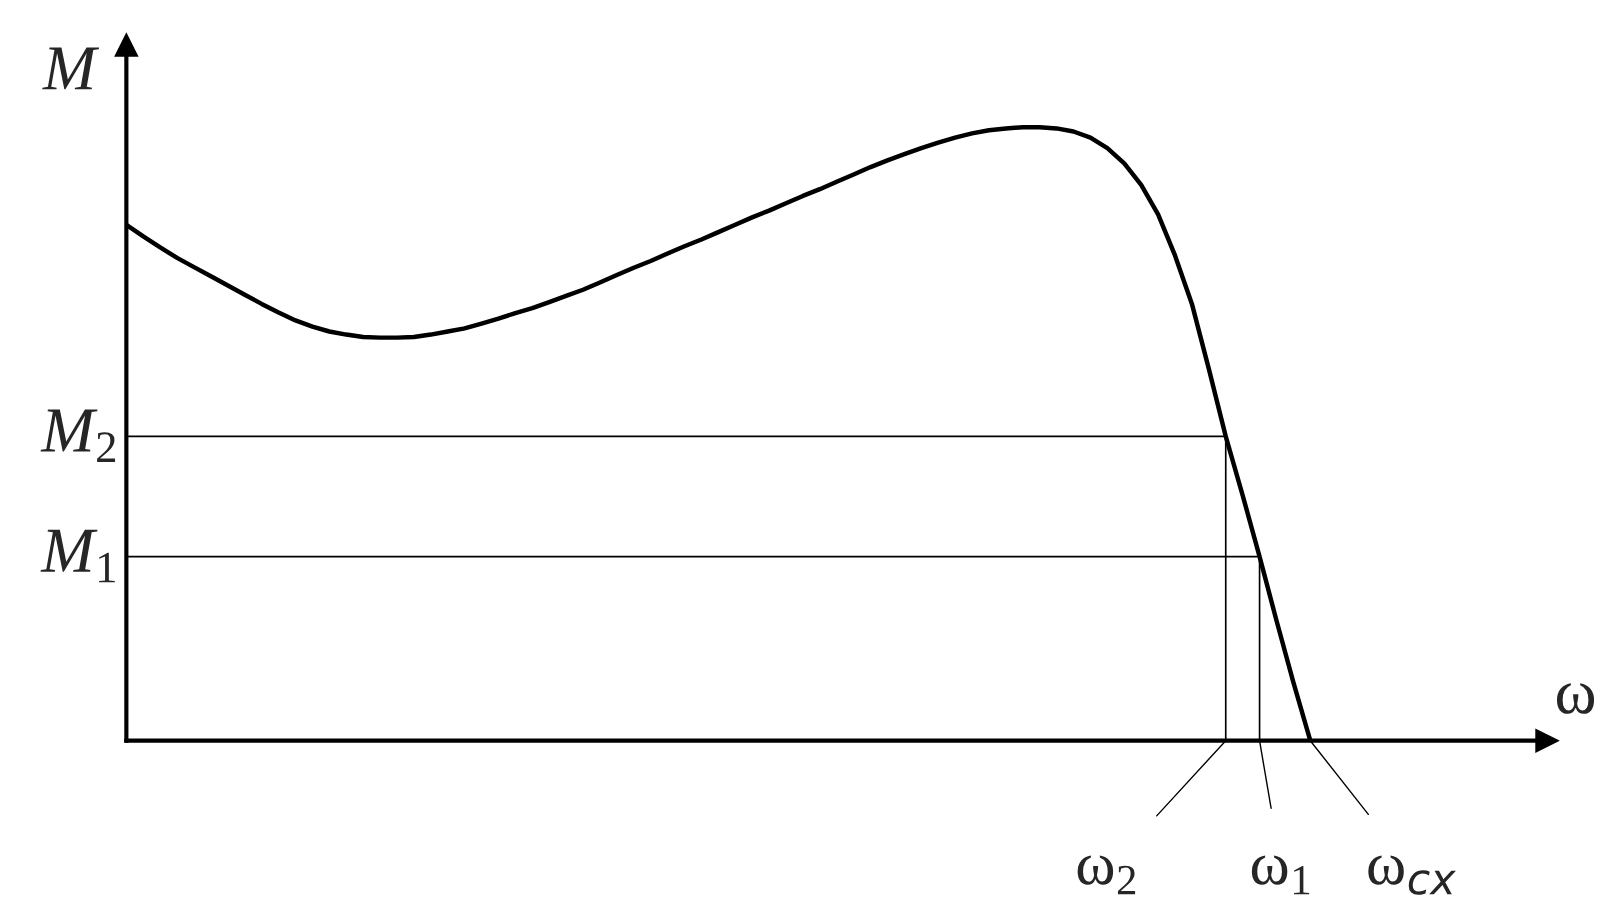 This screenshot has height=900, width=1620. I want to click on text: ω$_{1}$, so click(1280, 875).